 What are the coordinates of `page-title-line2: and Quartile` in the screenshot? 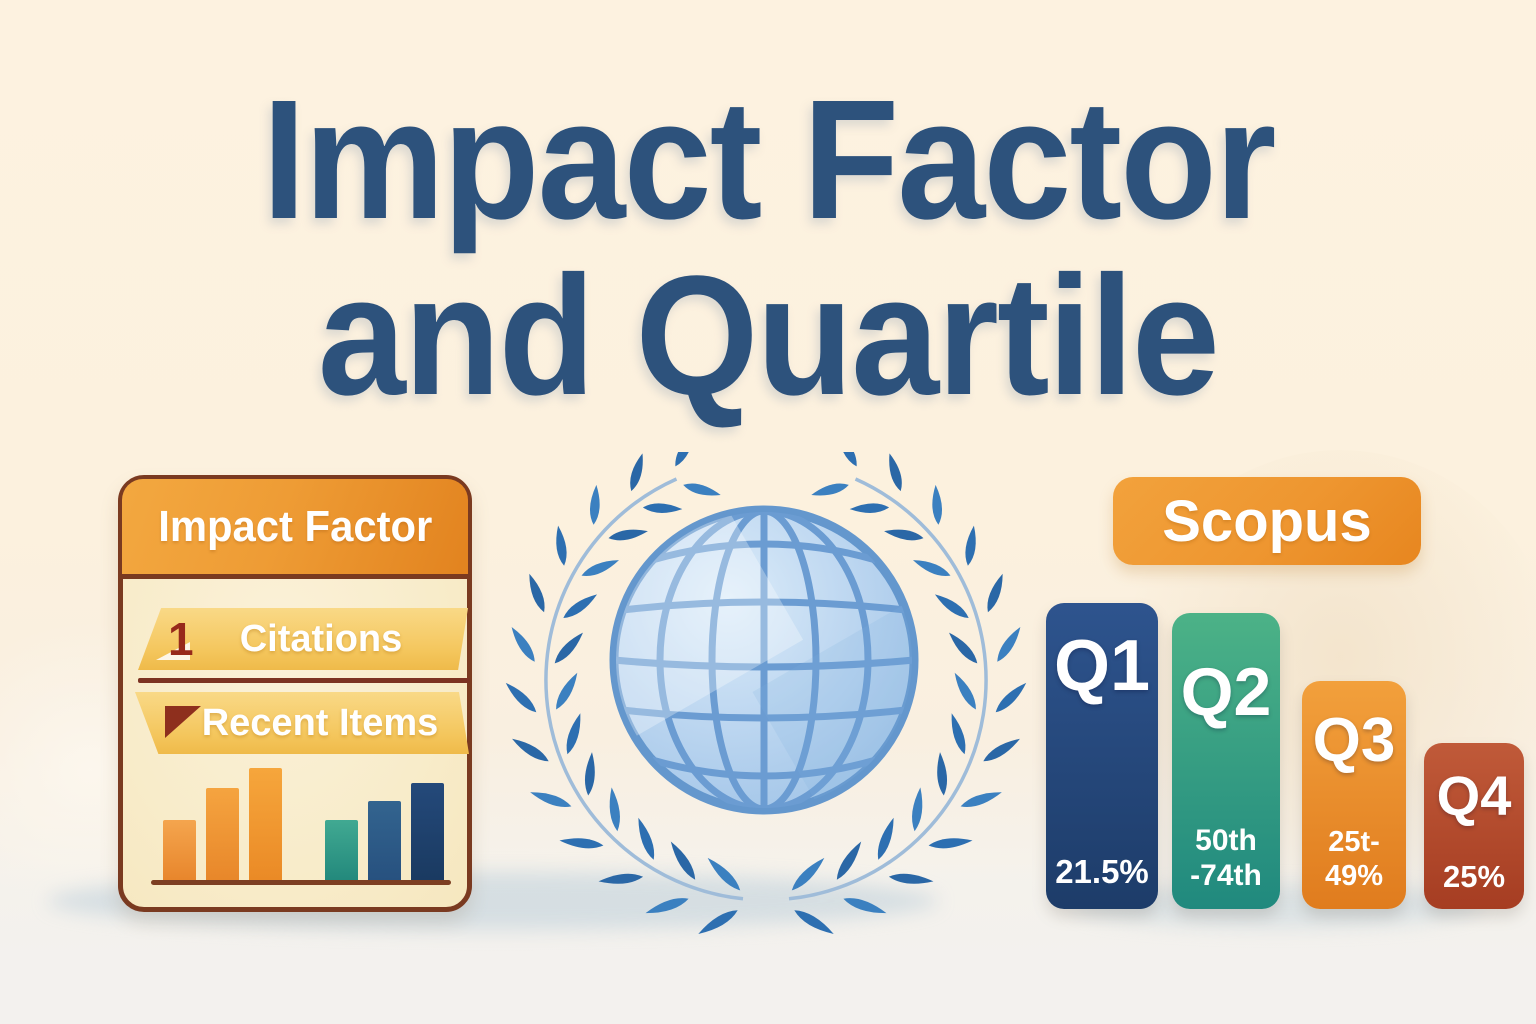 It's located at (768, 336).